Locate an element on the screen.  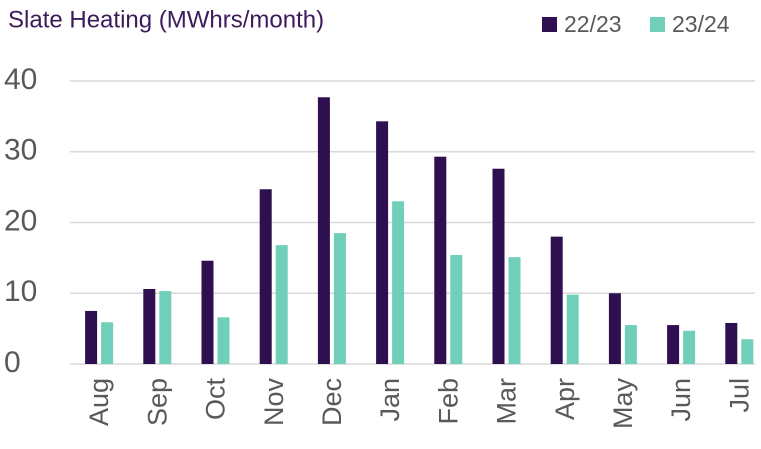
x-tick-label: Sep is located at coordinates (157, 402).